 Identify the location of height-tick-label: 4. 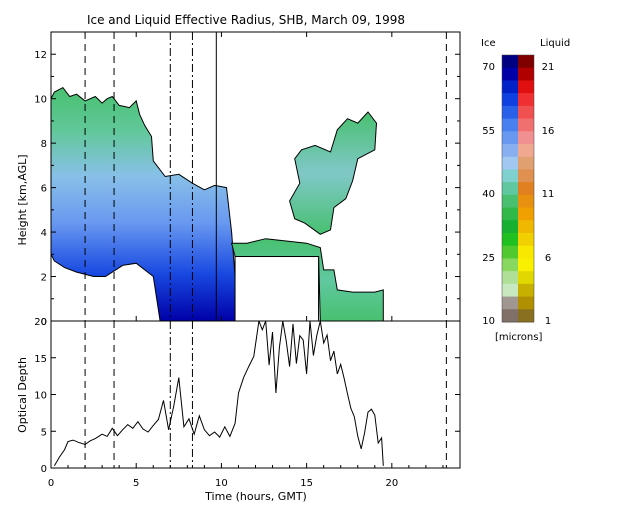
(44, 233).